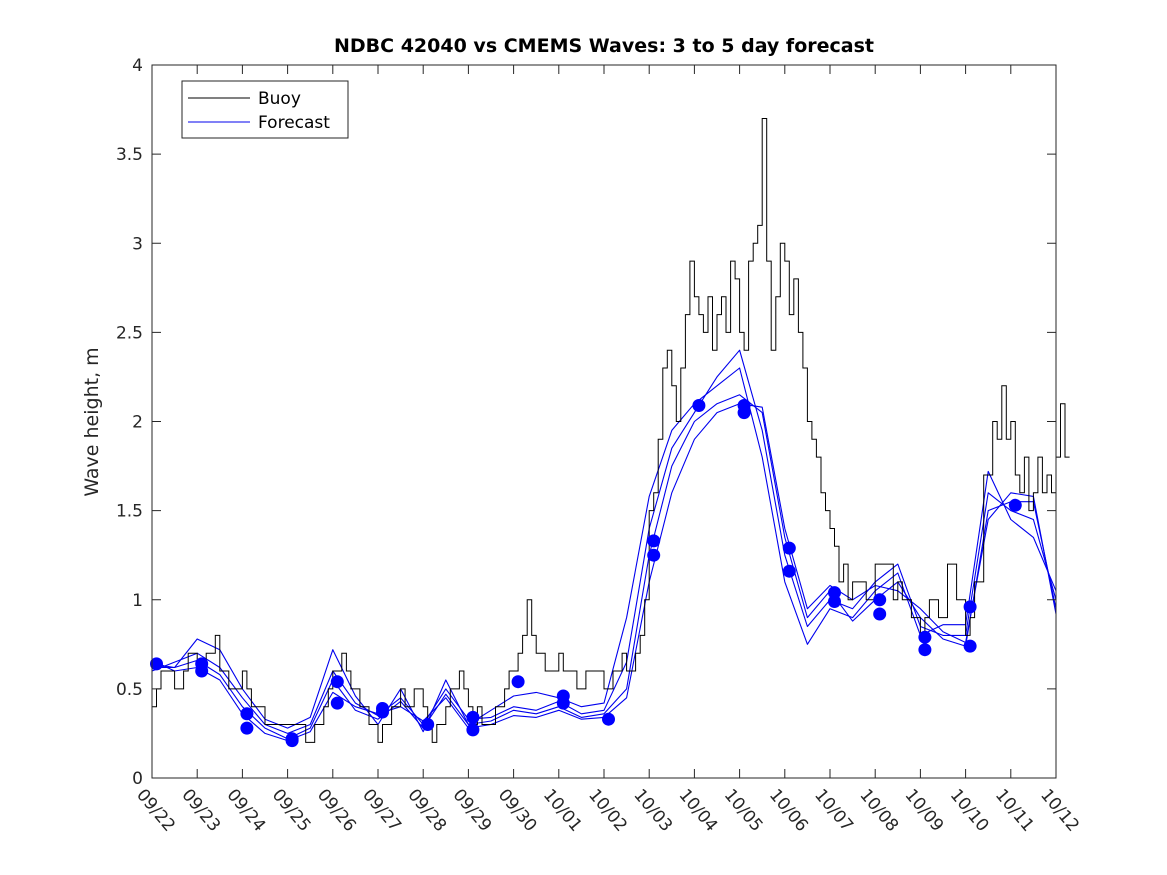  What do you see at coordinates (129, 333) in the screenshot?
I see `y-tick-label: 2.5` at bounding box center [129, 333].